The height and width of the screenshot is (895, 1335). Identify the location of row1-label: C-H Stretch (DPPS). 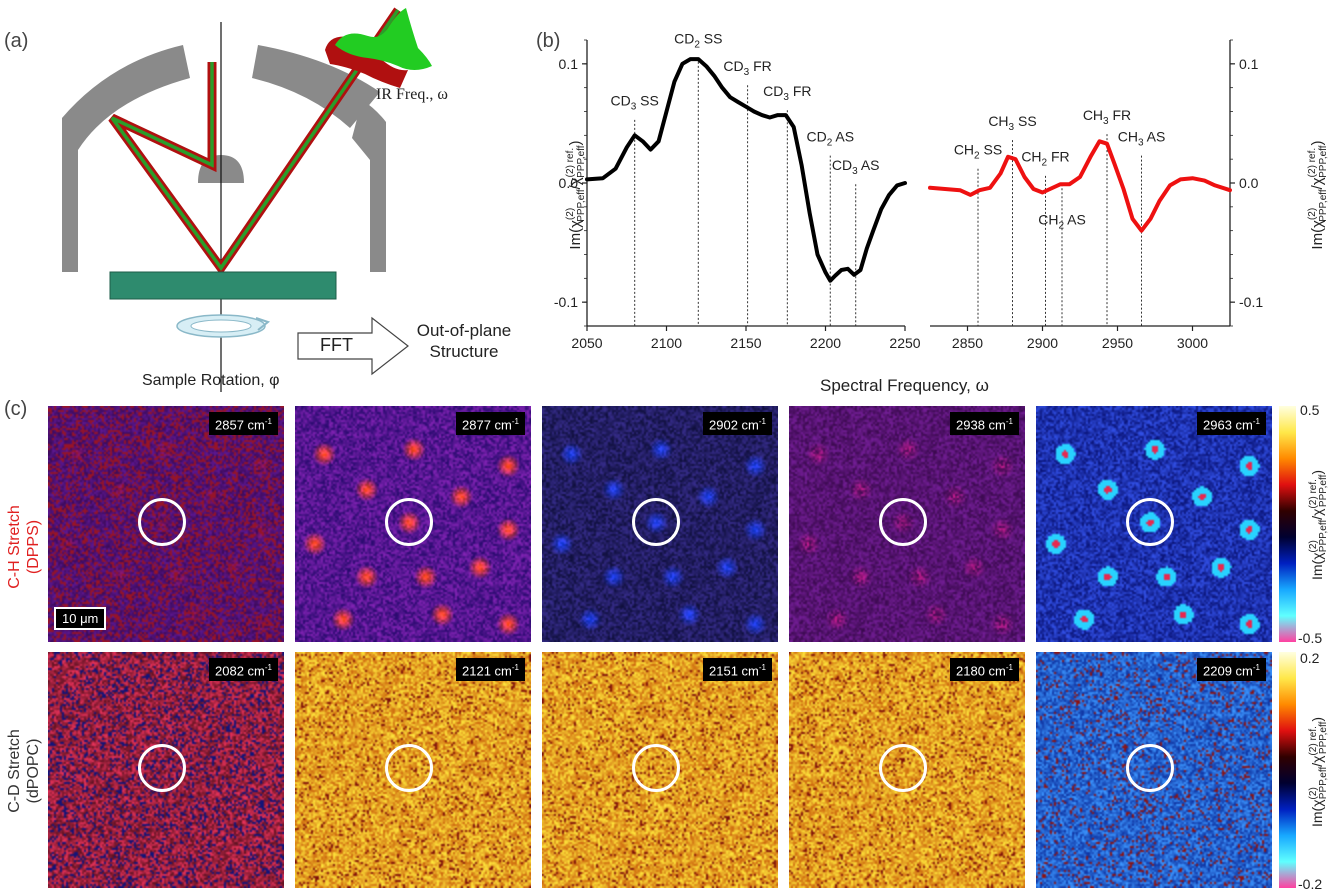
(24, 546).